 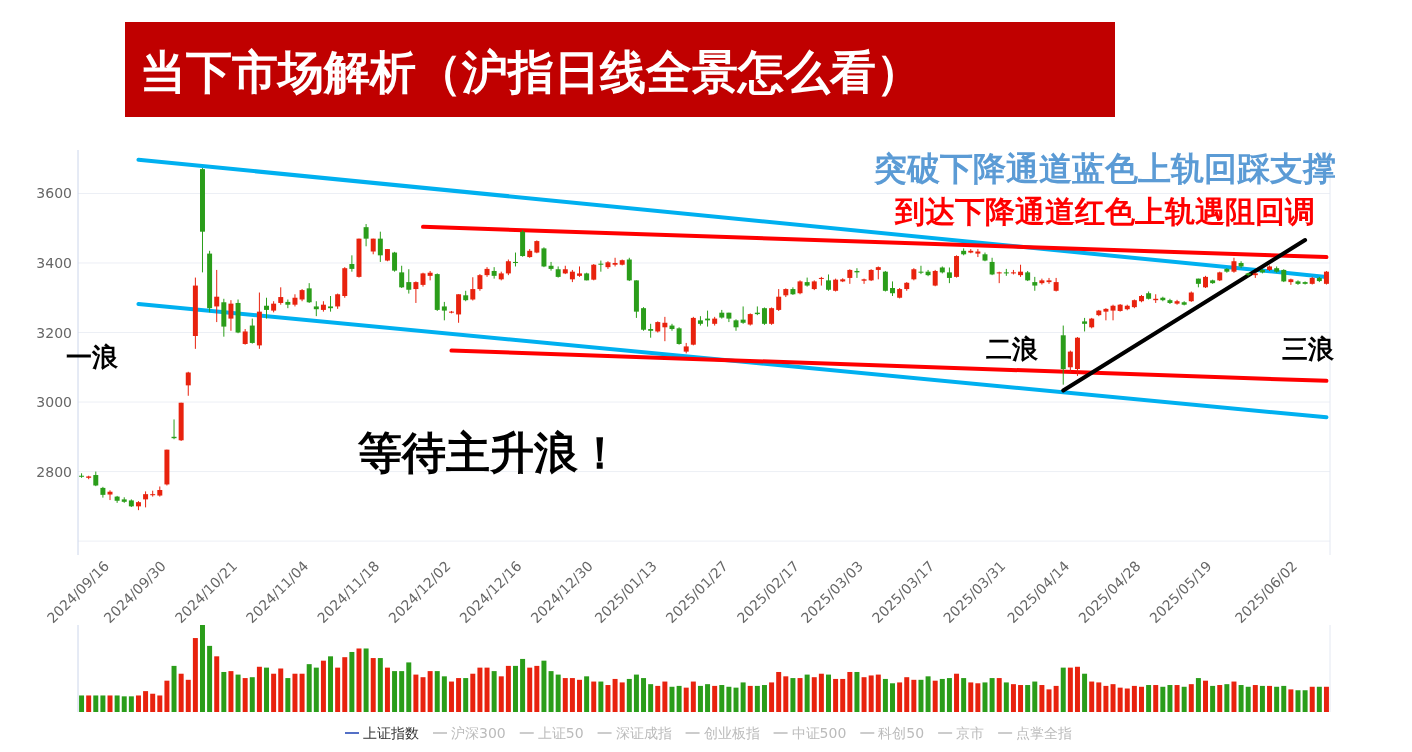 What do you see at coordinates (731, 733) in the screenshot?
I see `text: 创业板指` at bounding box center [731, 733].